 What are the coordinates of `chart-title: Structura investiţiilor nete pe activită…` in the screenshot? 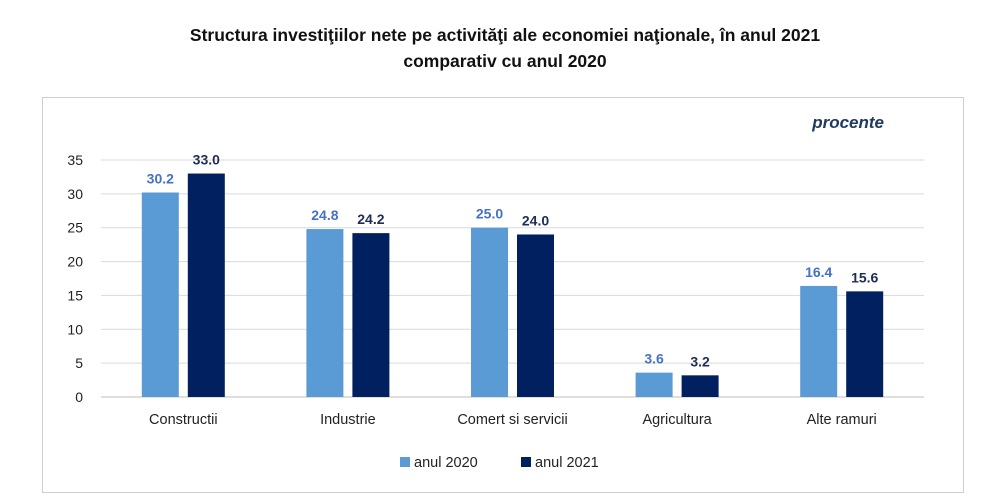 It's located at (498, 48).